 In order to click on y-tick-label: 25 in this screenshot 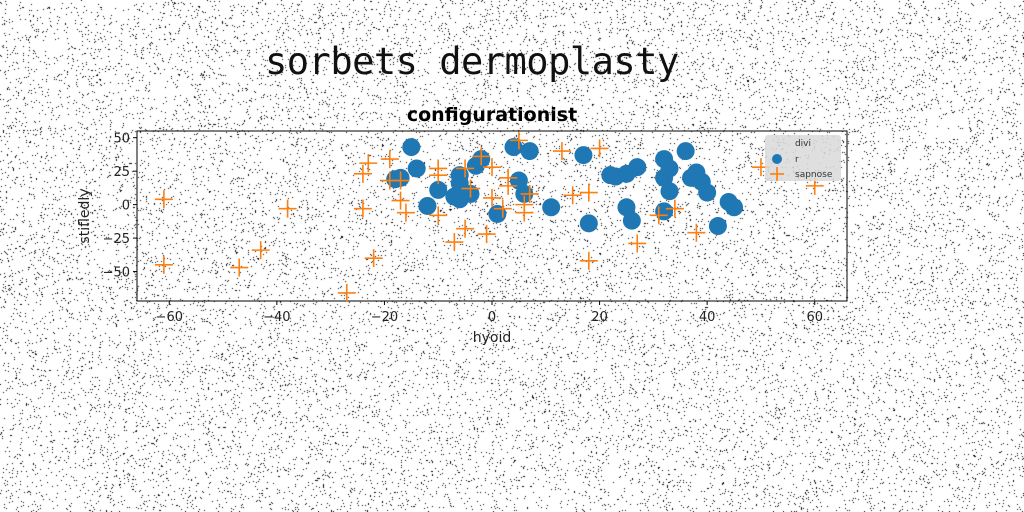, I will do `click(121, 172)`.